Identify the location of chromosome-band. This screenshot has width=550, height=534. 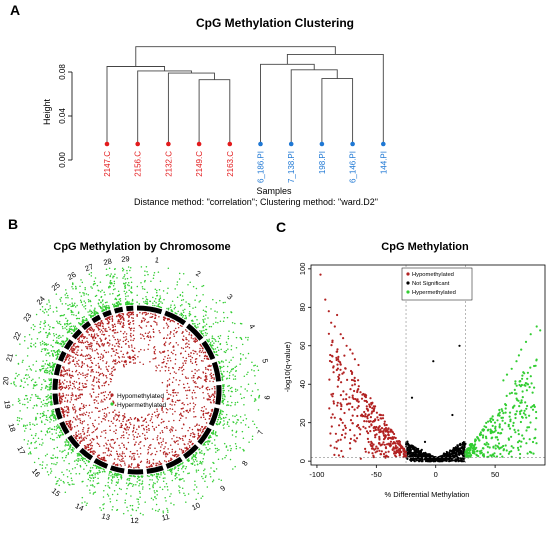
(174, 462).